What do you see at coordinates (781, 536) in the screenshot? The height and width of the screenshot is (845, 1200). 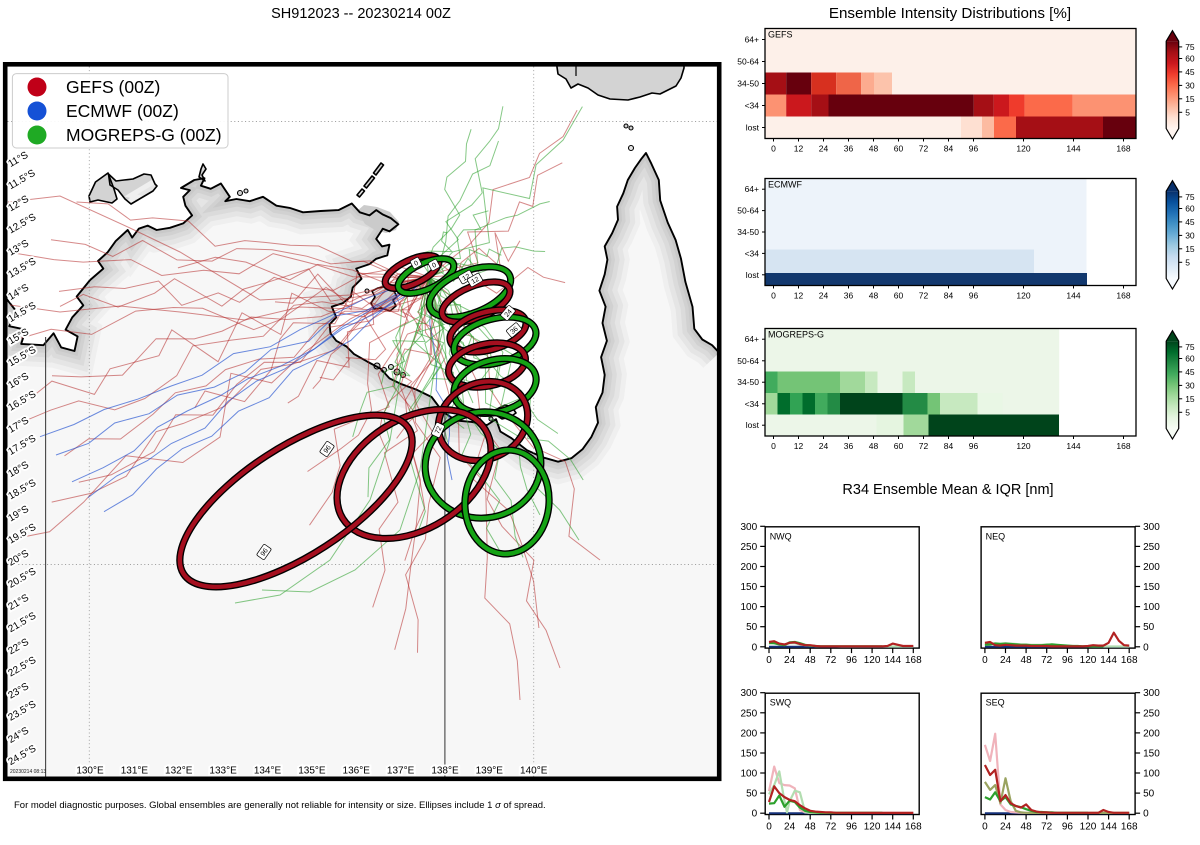 I see `svg-text: NWQ` at bounding box center [781, 536].